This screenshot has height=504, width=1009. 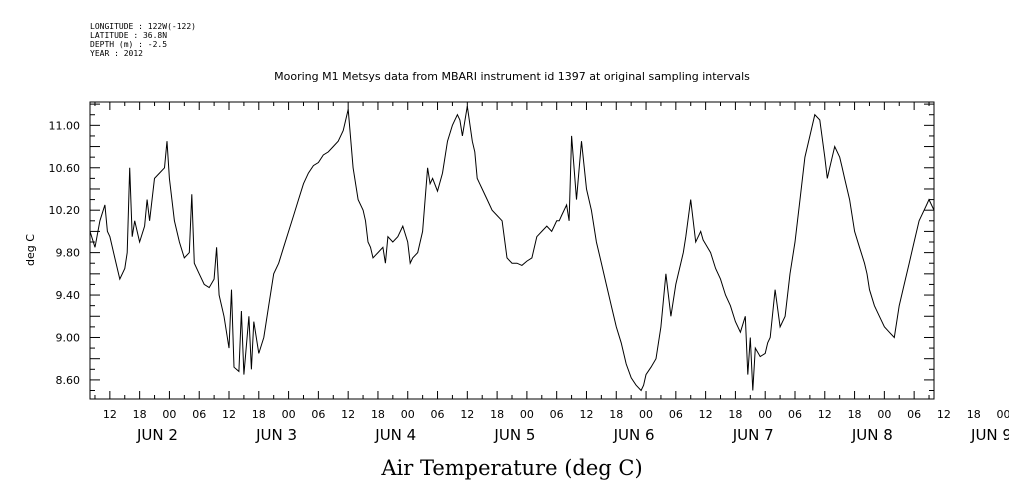 What do you see at coordinates (143, 26) in the screenshot?
I see `longitude-label: LONGITUDE : 122W(-122)` at bounding box center [143, 26].